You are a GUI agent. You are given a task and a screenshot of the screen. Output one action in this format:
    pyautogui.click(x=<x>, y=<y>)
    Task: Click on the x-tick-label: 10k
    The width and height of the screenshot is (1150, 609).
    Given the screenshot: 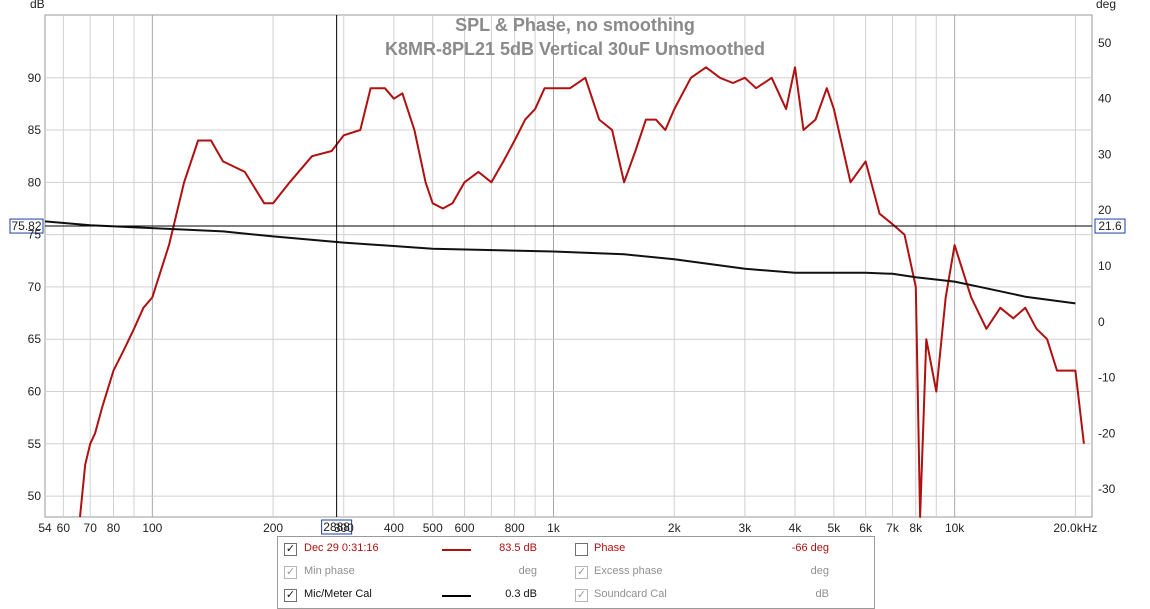 What is the action you would take?
    pyautogui.click(x=955, y=528)
    